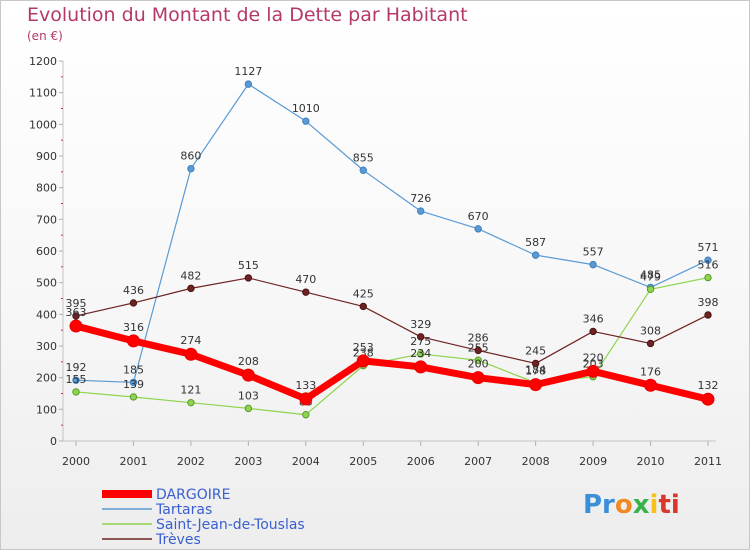  What do you see at coordinates (392, 321) in the screenshot?
I see `series-line-treves` at bounding box center [392, 321].